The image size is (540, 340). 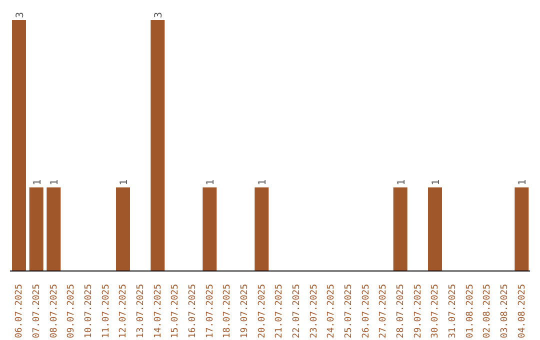 What do you see at coordinates (383, 311) in the screenshot?
I see `x-tick-label: 27.07.2025` at bounding box center [383, 311].